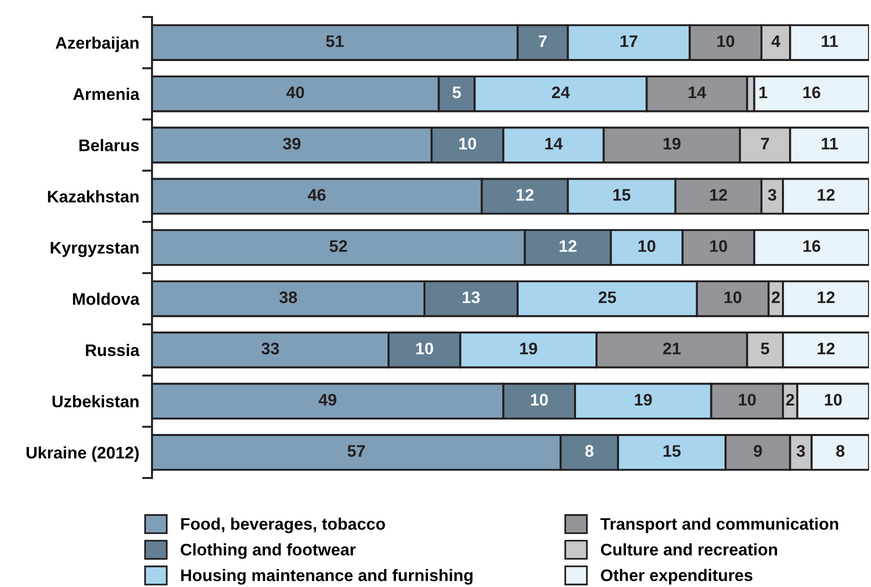 The width and height of the screenshot is (871, 587). What do you see at coordinates (607, 297) in the screenshot?
I see `data-label: 25` at bounding box center [607, 297].